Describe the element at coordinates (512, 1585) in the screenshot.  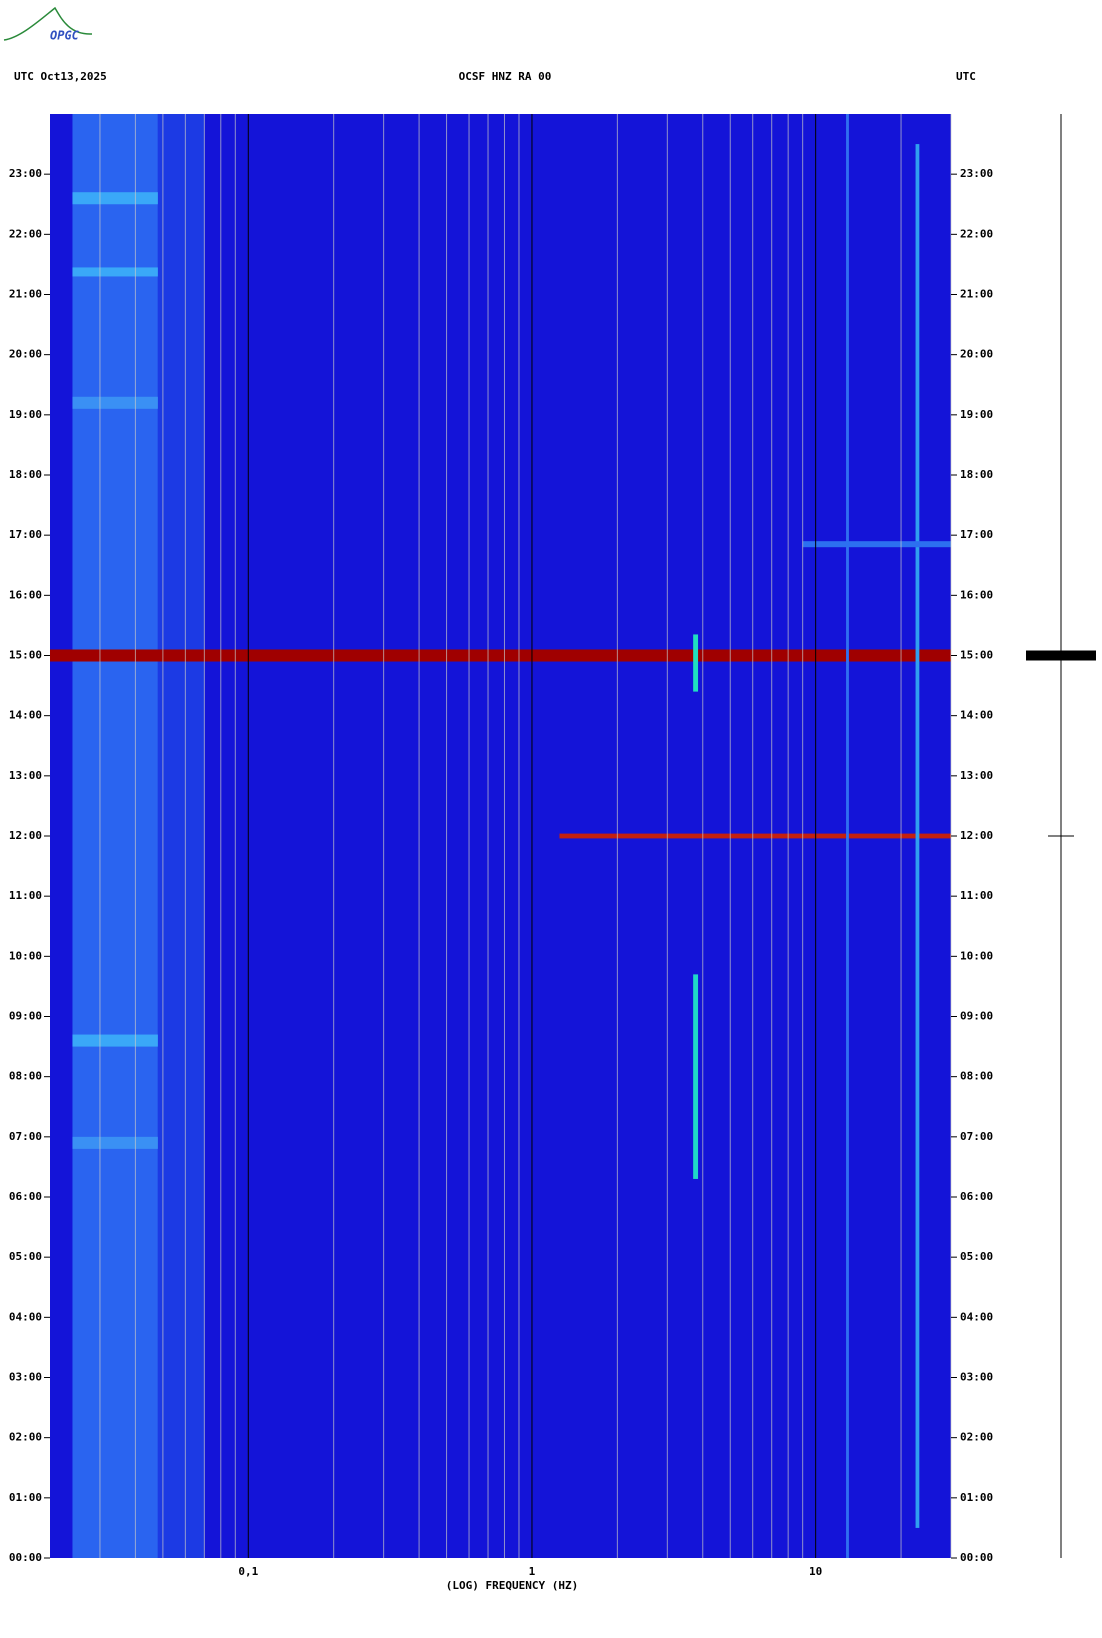
I see `x-axis-label: (LOG) FREQUENCY (HZ)` at that location.